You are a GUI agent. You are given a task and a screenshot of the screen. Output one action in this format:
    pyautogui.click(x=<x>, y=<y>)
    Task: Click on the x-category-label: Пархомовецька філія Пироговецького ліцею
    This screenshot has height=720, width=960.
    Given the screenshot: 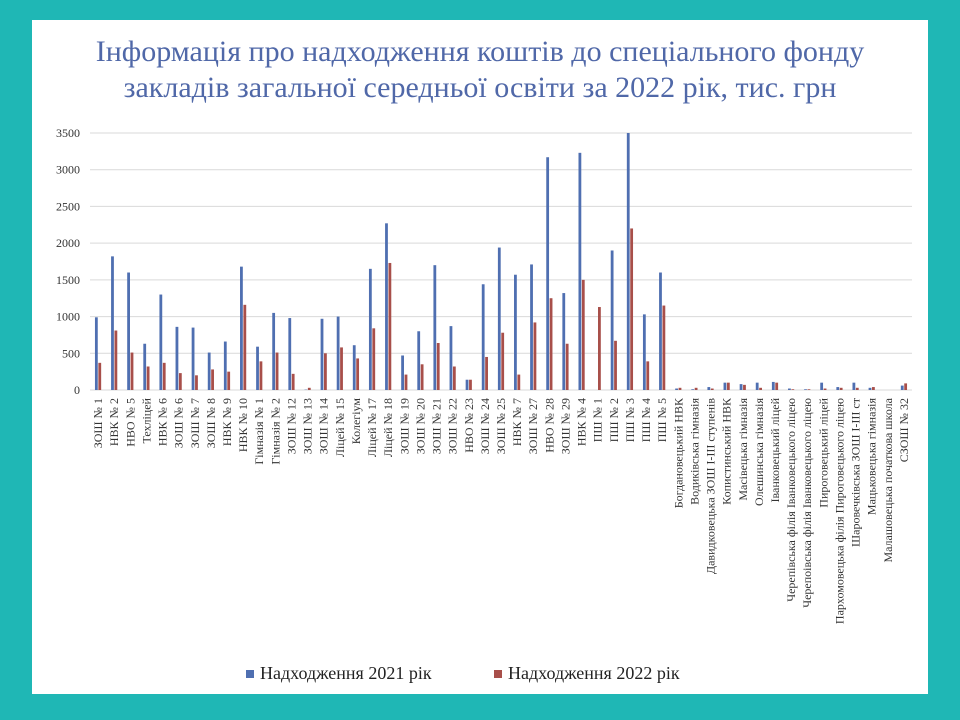 What is the action you would take?
    pyautogui.click(x=839, y=511)
    